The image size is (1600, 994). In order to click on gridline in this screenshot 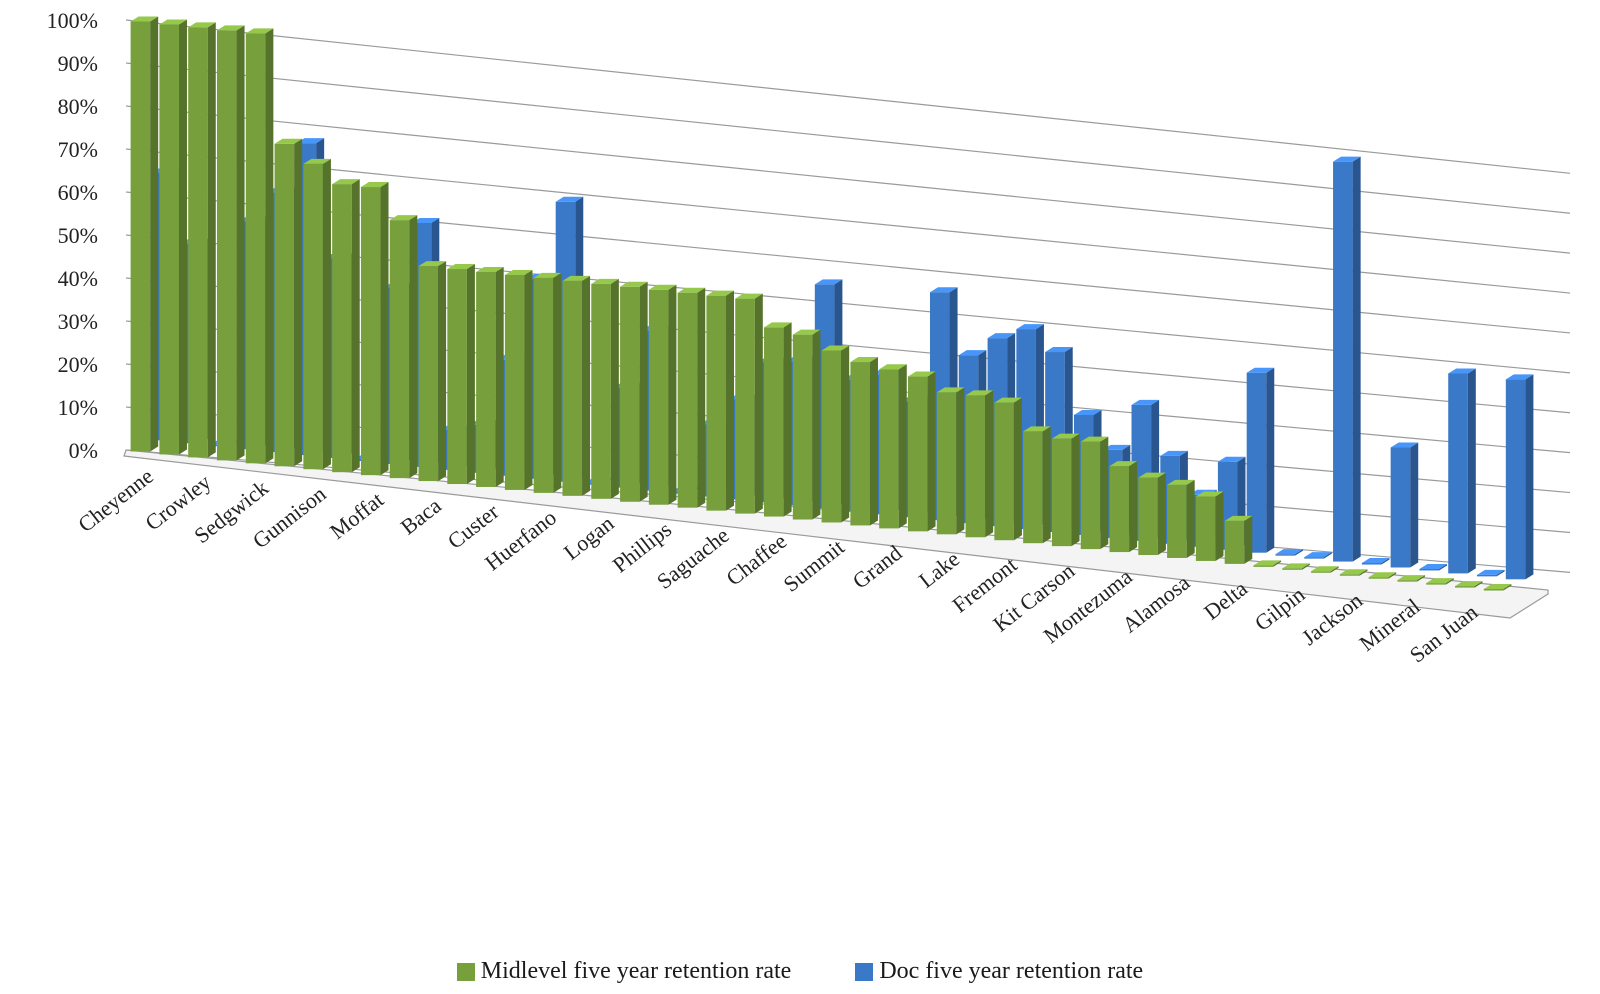, I will do `click(848, 96)`.